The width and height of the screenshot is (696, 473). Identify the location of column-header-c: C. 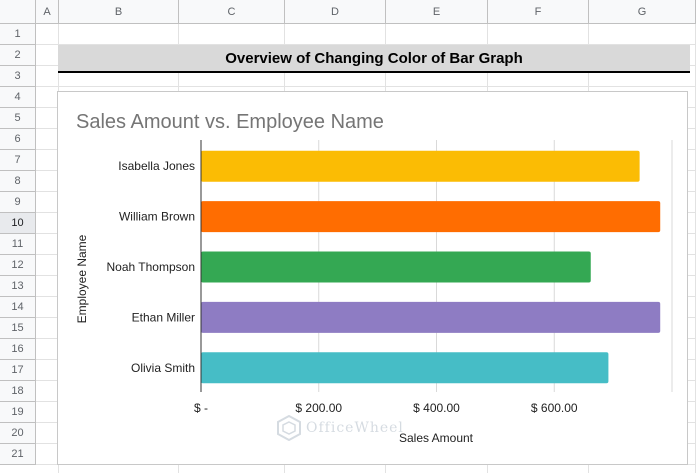
(232, 12).